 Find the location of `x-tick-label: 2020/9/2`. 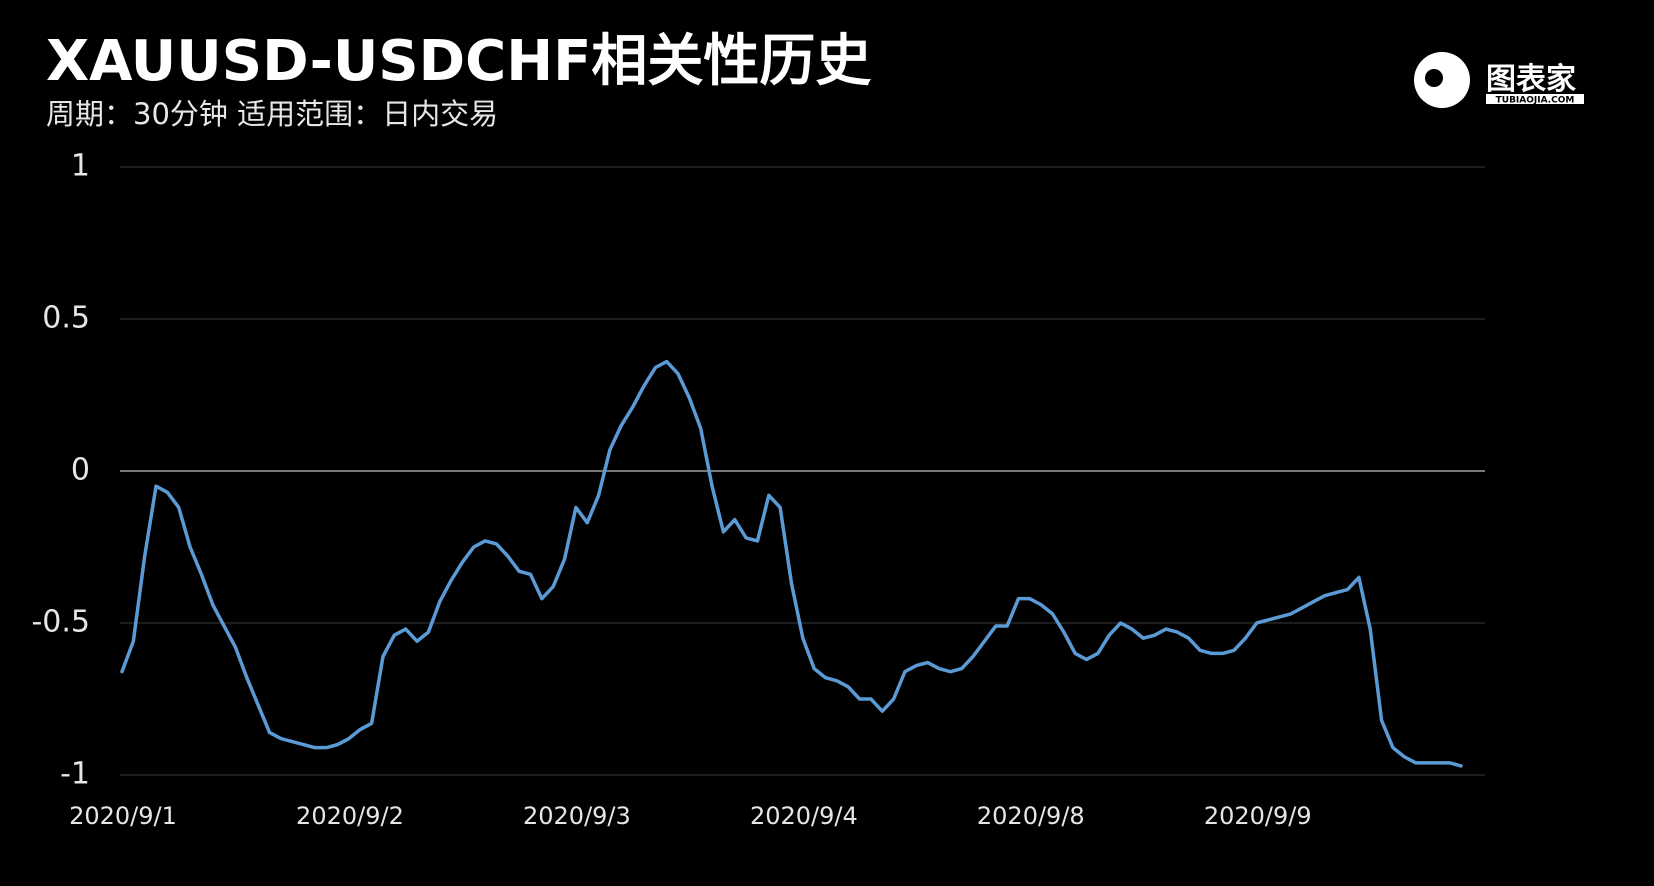

x-tick-label: 2020/9/2 is located at coordinates (350, 816).